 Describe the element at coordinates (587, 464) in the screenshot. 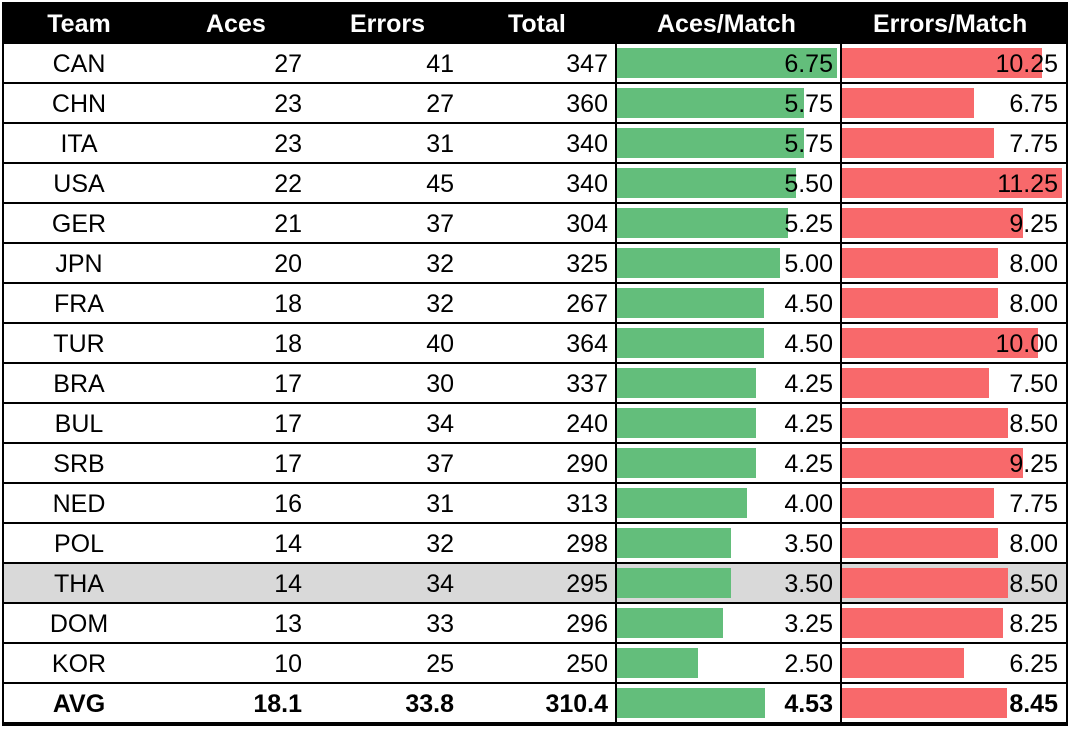

I see `total-cell: 290` at that location.